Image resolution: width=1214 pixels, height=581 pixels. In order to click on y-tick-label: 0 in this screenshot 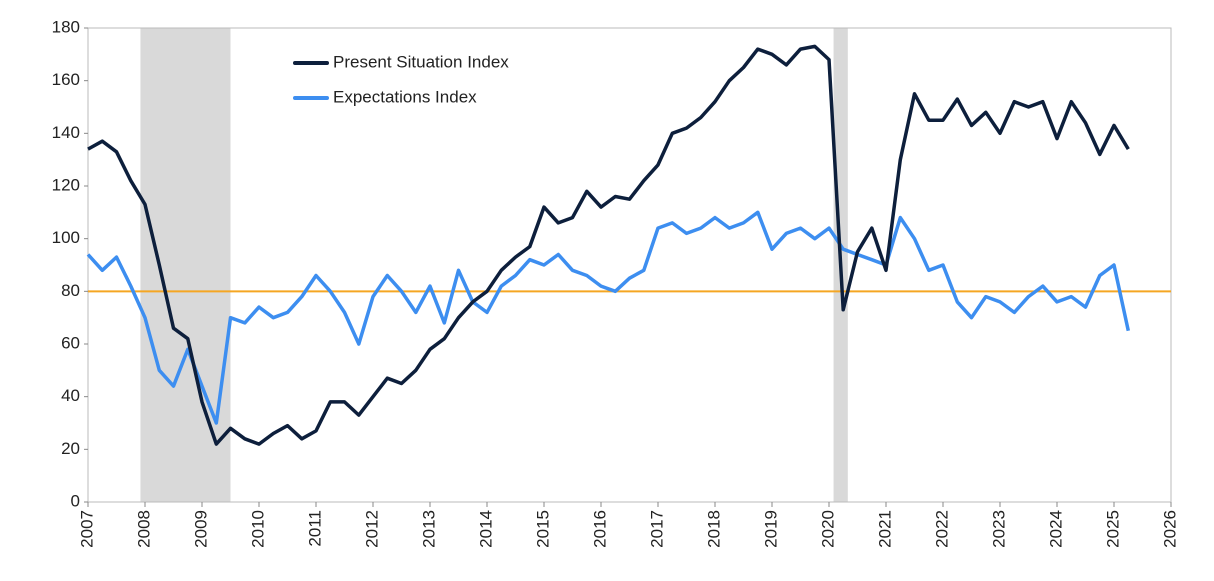, I will do `click(75, 500)`.